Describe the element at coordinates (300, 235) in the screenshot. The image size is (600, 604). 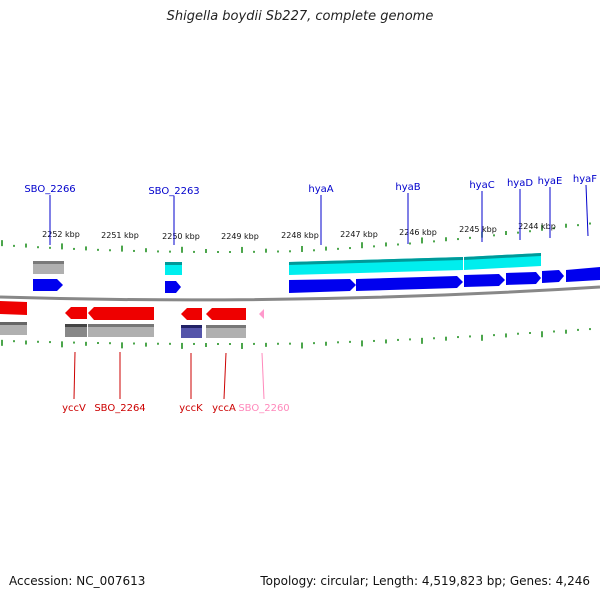
I see `scale-label: 2248 kbp` at that location.